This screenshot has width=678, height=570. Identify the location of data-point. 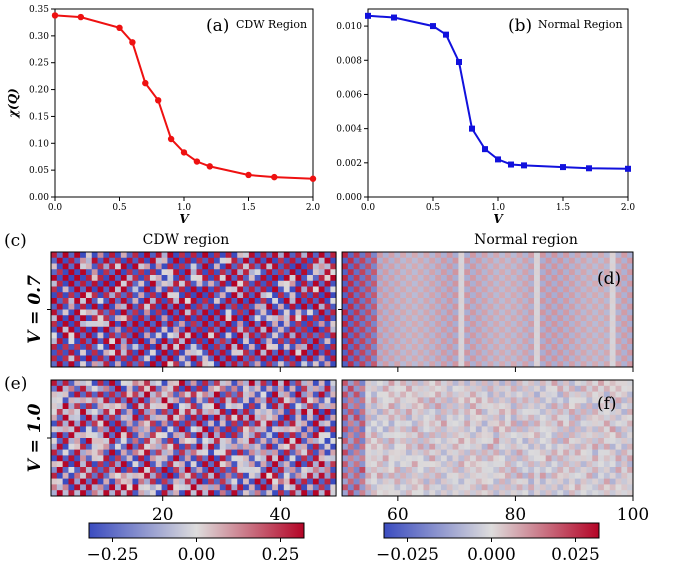
(209, 166).